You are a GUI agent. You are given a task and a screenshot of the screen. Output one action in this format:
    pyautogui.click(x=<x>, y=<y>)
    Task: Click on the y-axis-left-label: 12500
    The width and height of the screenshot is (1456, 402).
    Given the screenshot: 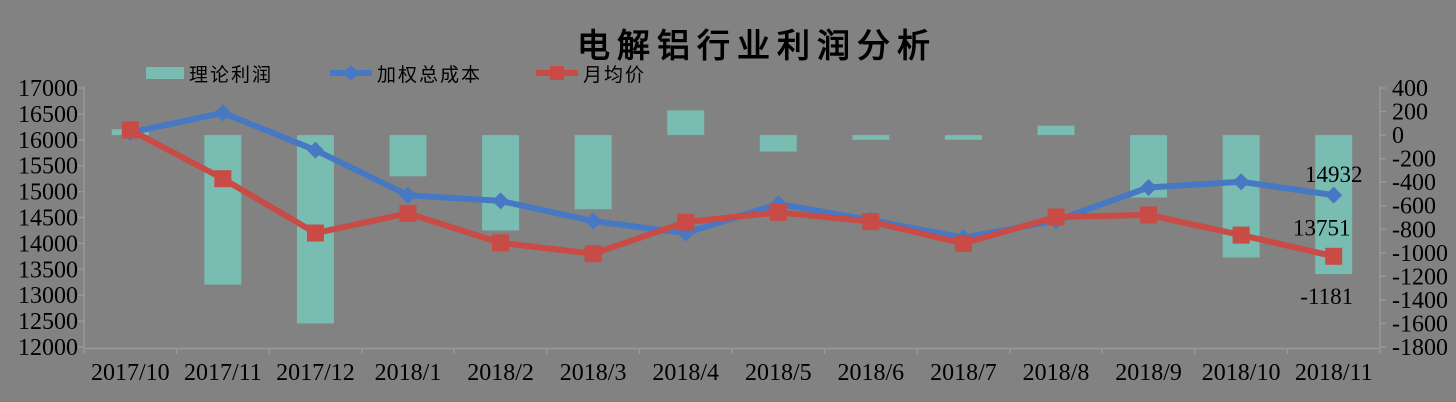 What is the action you would take?
    pyautogui.click(x=48, y=322)
    